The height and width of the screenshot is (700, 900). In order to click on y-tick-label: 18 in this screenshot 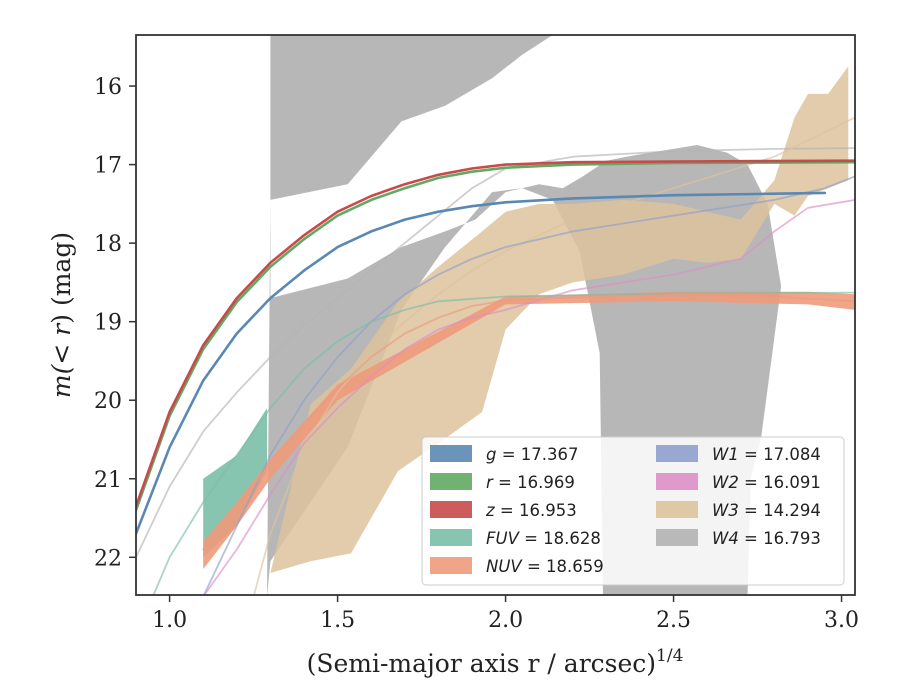, I will do `click(108, 244)`.